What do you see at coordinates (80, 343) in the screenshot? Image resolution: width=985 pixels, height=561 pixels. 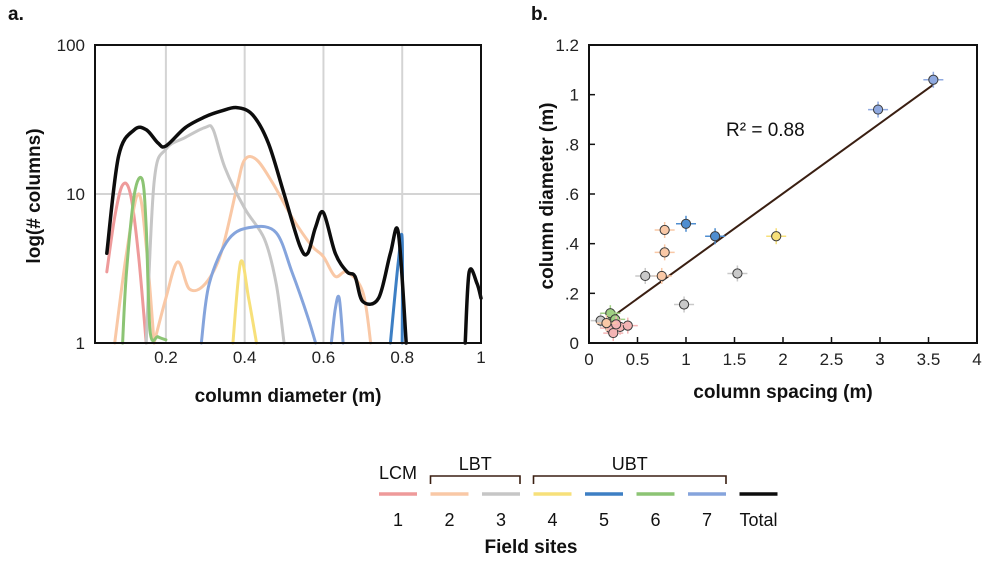 I see `y-tick-label-a-0: 1` at bounding box center [80, 343].